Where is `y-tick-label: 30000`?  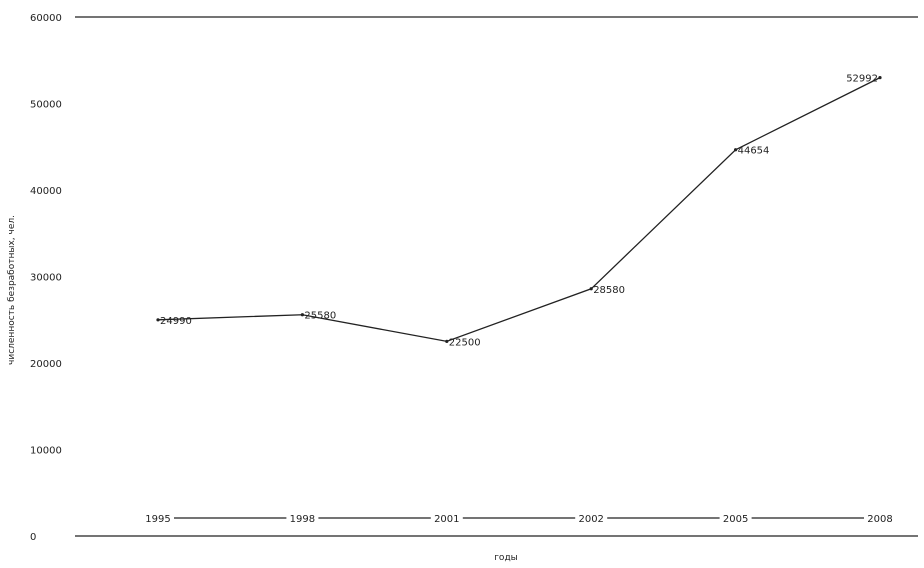
y-tick-label: 30000 is located at coordinates (46, 278).